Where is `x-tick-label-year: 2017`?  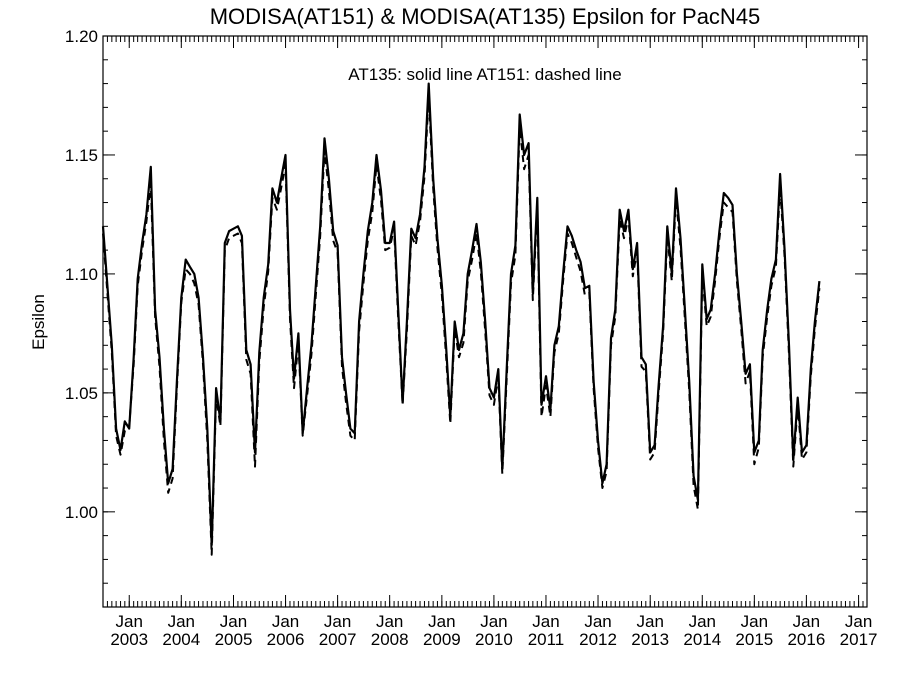
x-tick-label-year: 2017 is located at coordinates (859, 639).